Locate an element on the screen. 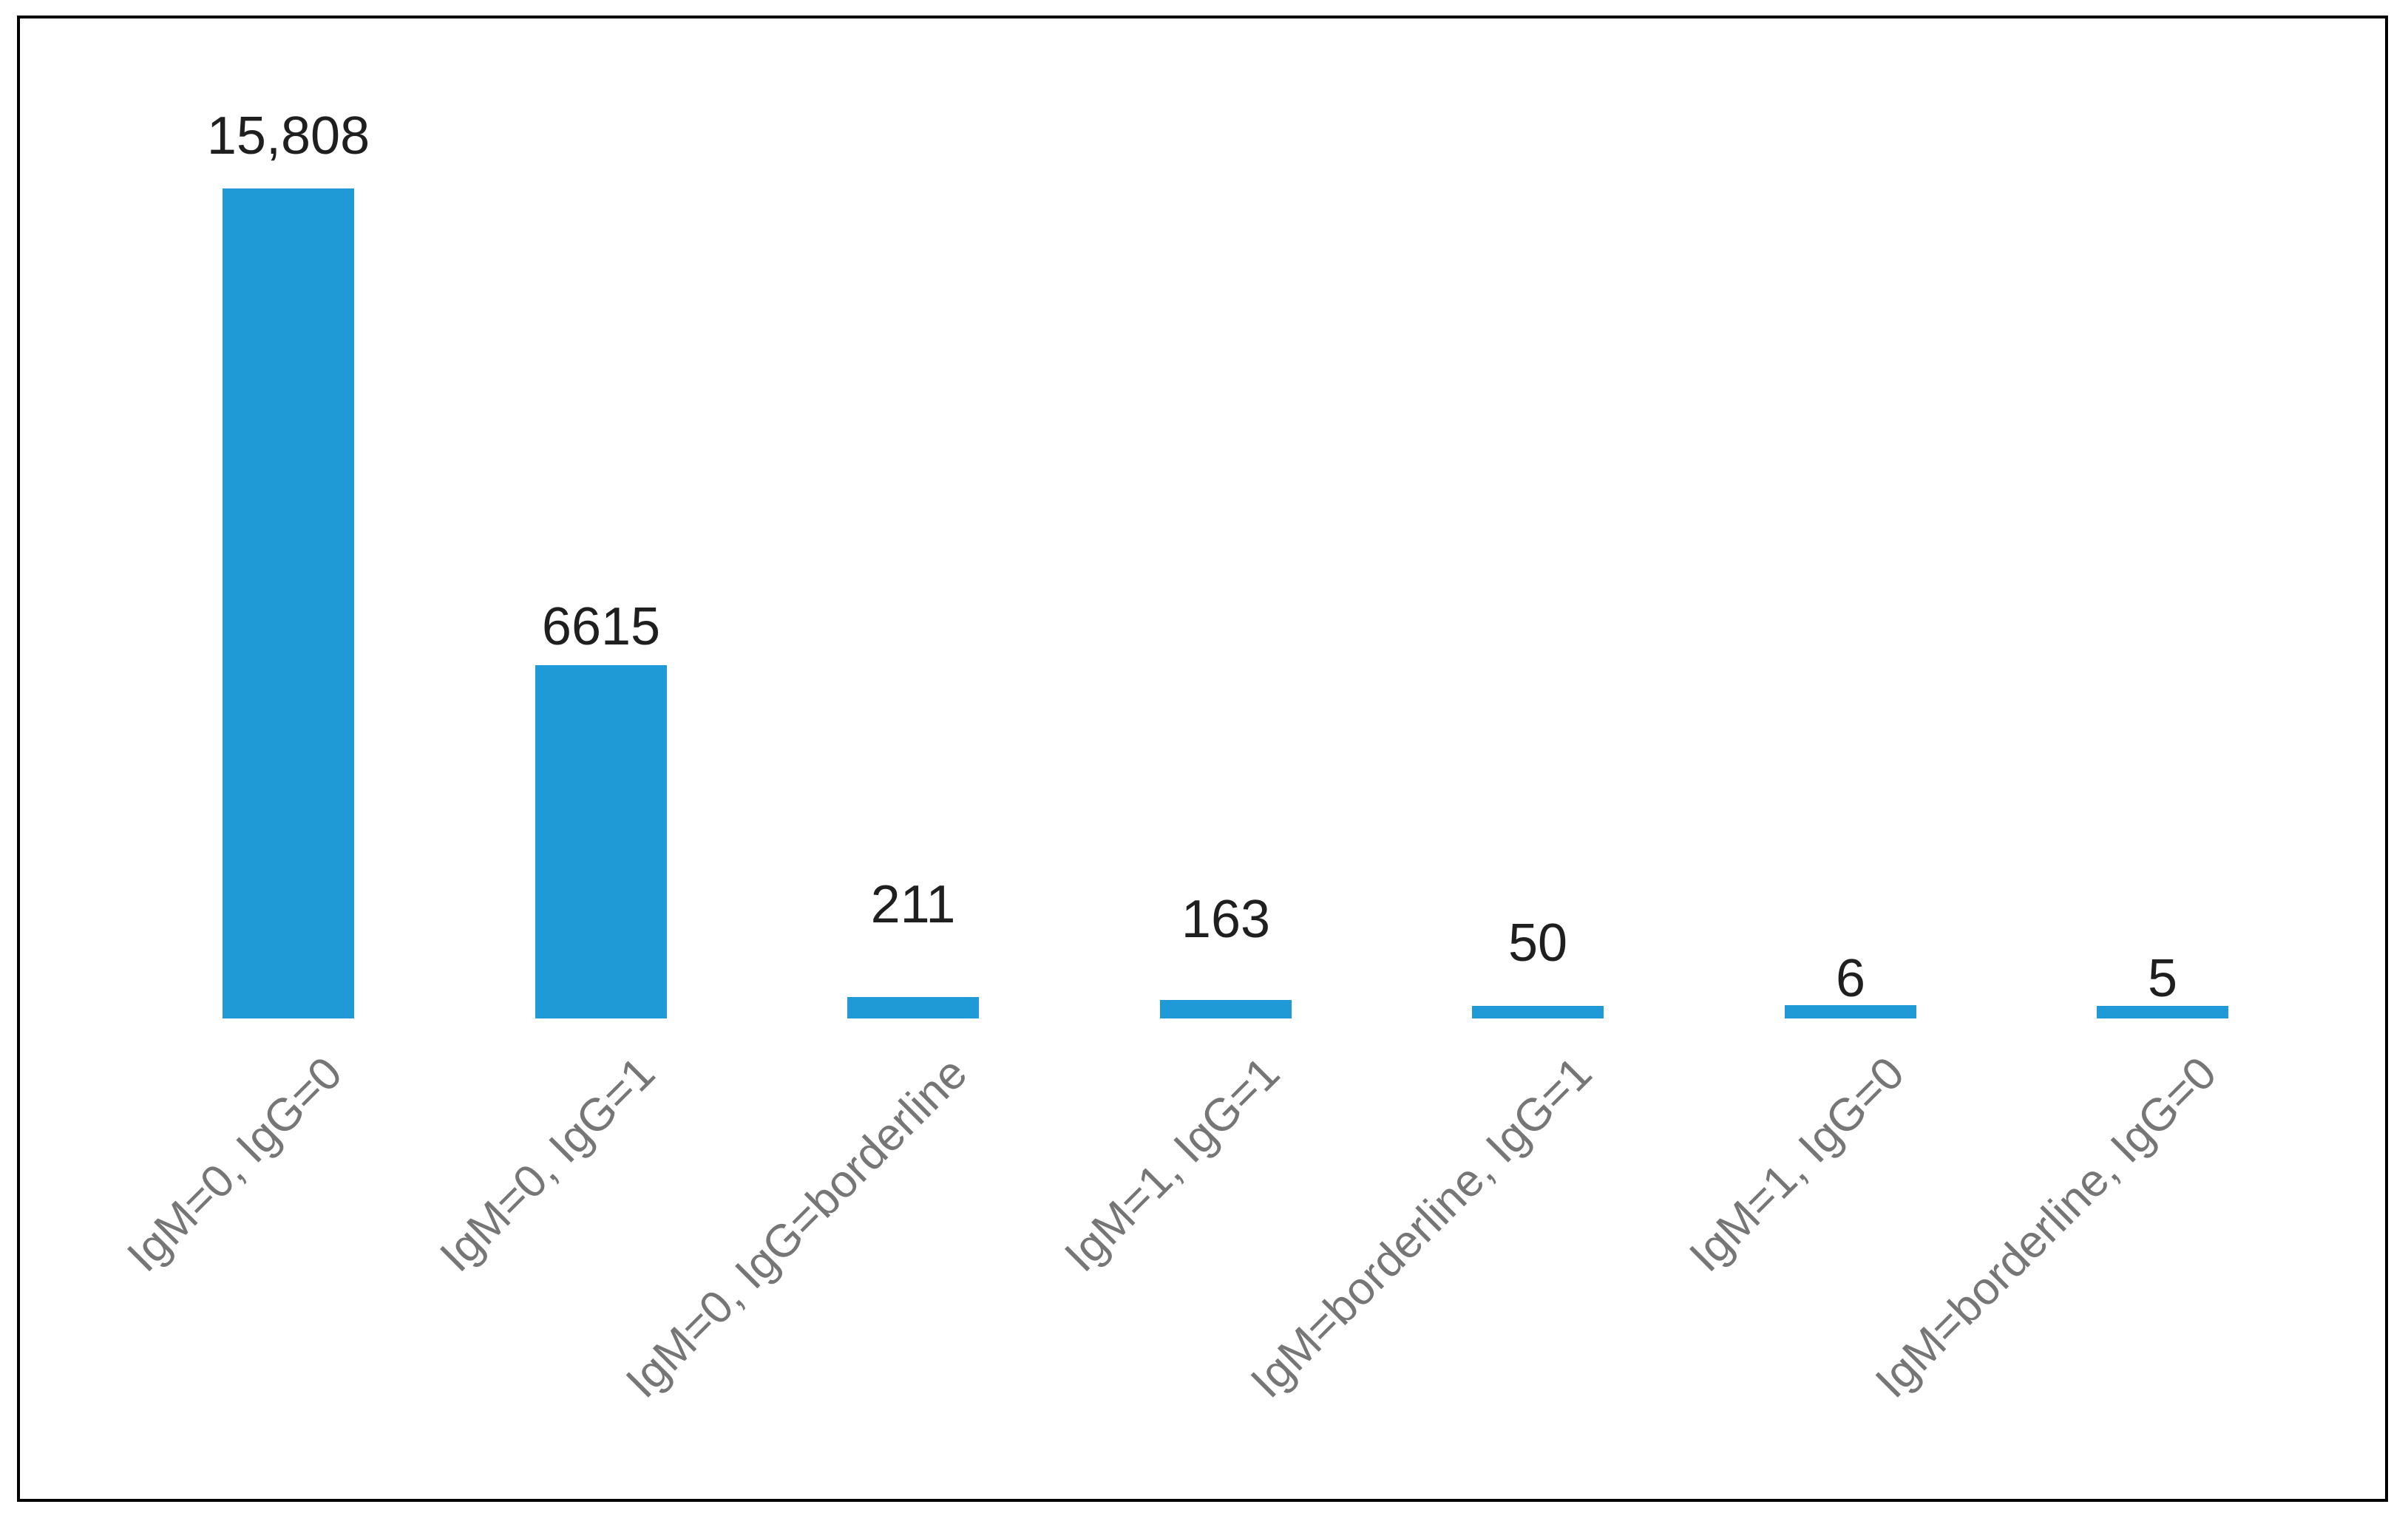  bar-value-label: 211 is located at coordinates (913, 904).